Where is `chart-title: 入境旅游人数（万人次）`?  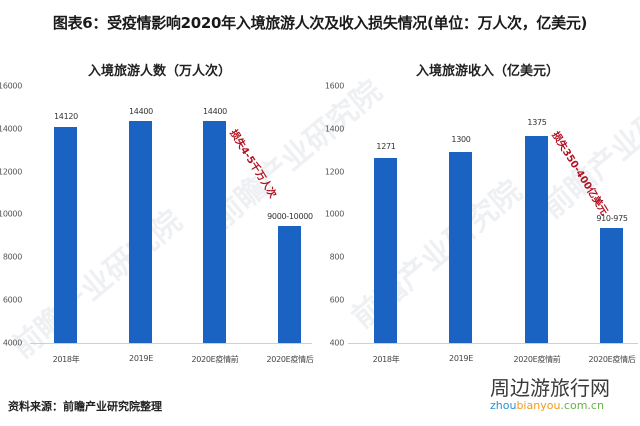 chart-title: 入境旅游人数（万人次） is located at coordinates (160, 71).